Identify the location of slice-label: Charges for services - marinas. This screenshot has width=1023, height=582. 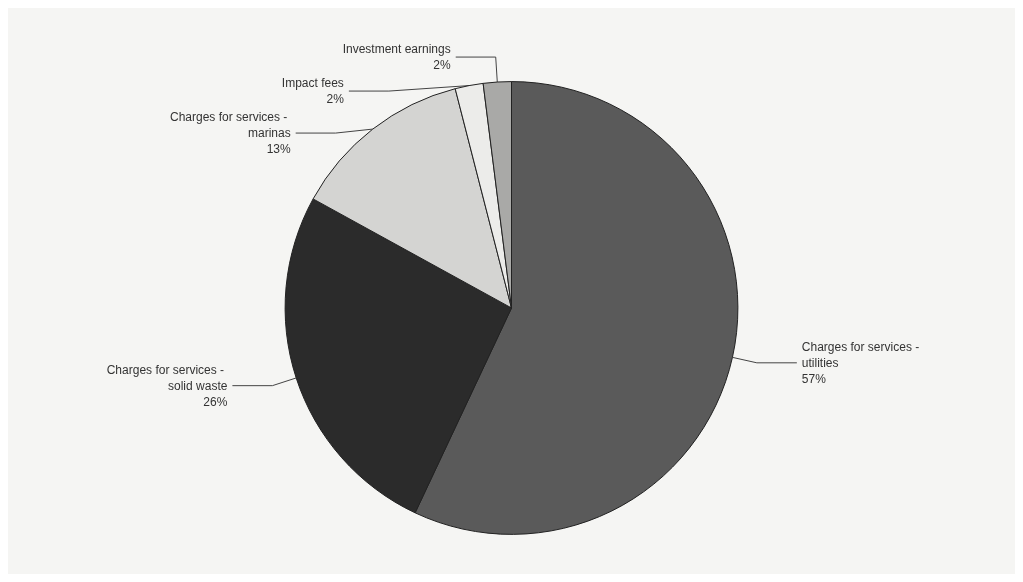
(230, 125).